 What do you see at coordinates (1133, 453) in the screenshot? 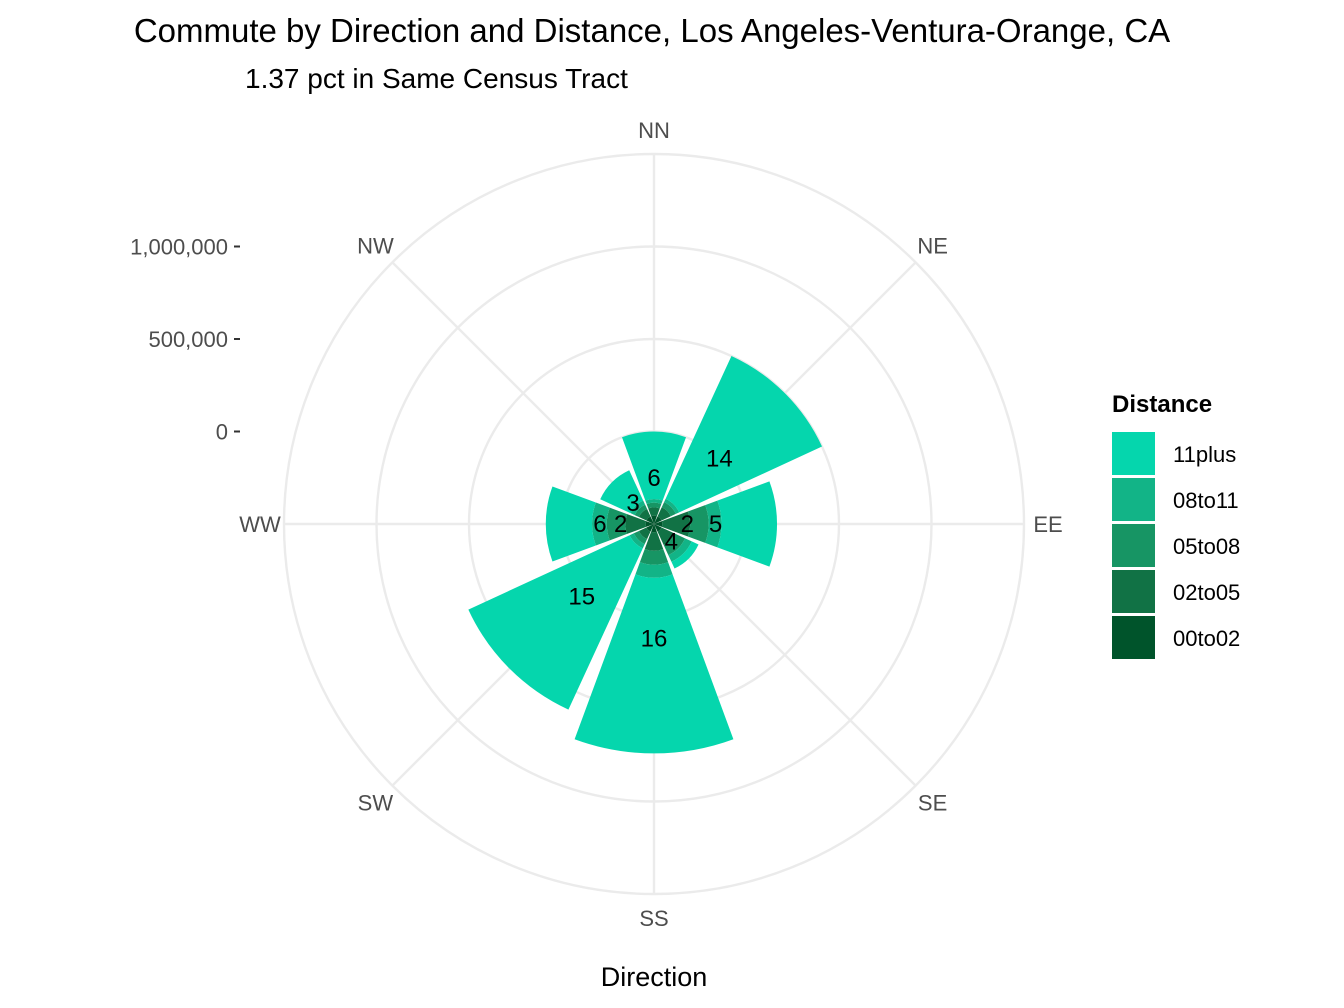
I see `legend-swatch-11plus` at bounding box center [1133, 453].